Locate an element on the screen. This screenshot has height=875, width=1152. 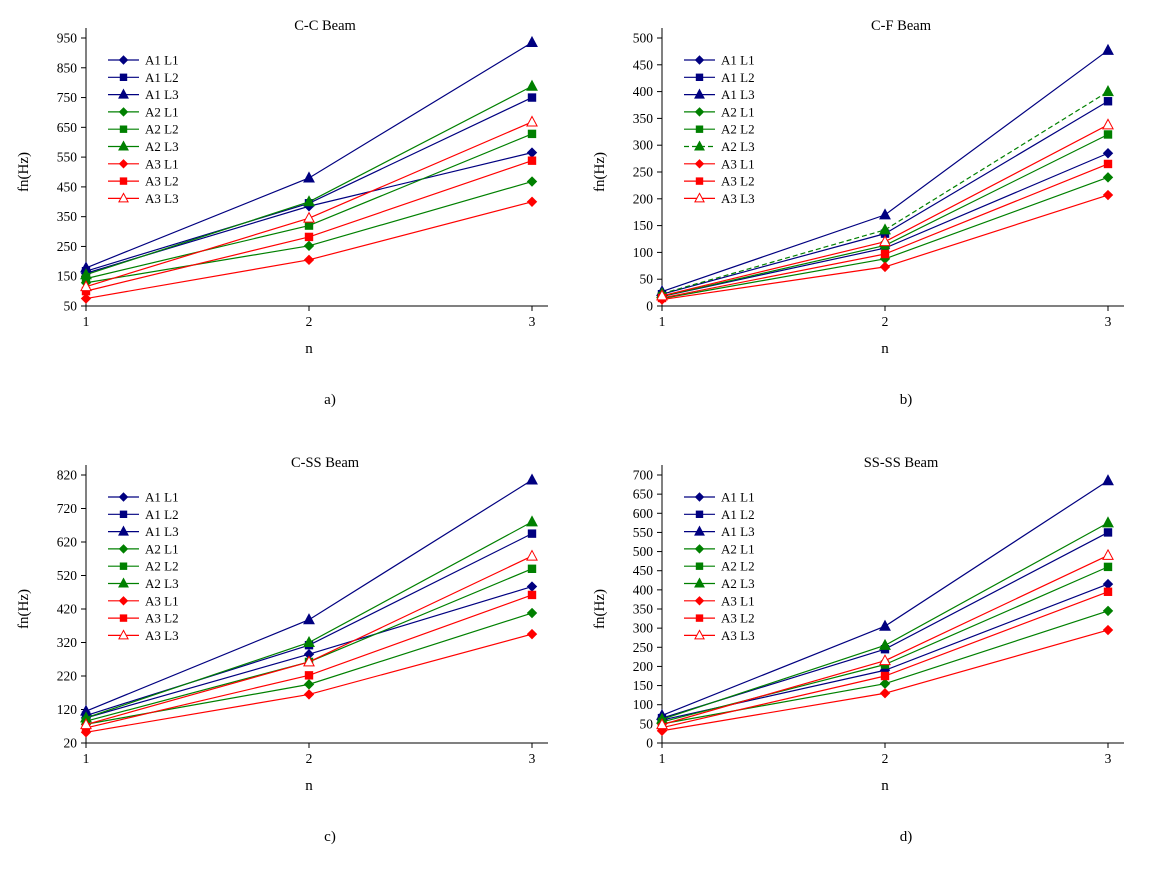
y-tick-label: 950 is located at coordinates (67, 38).